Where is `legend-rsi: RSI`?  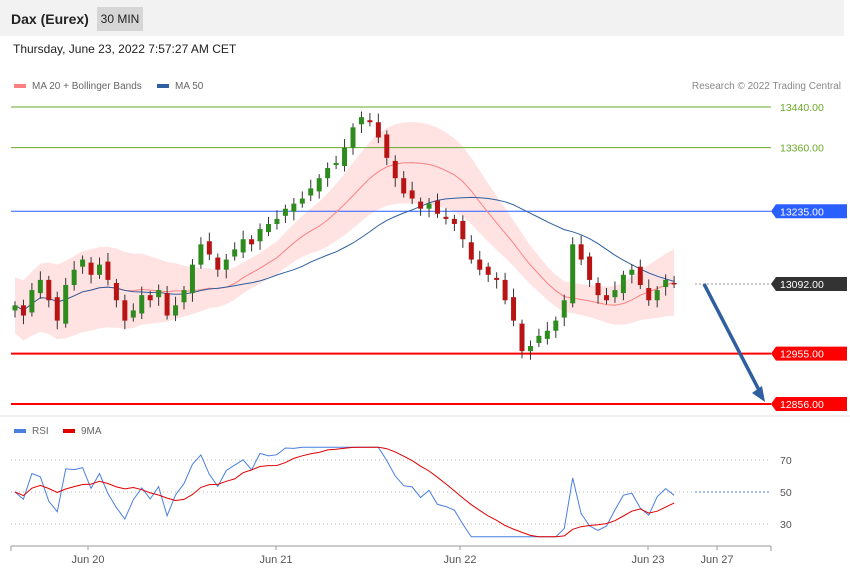 legend-rsi: RSI is located at coordinates (31, 431).